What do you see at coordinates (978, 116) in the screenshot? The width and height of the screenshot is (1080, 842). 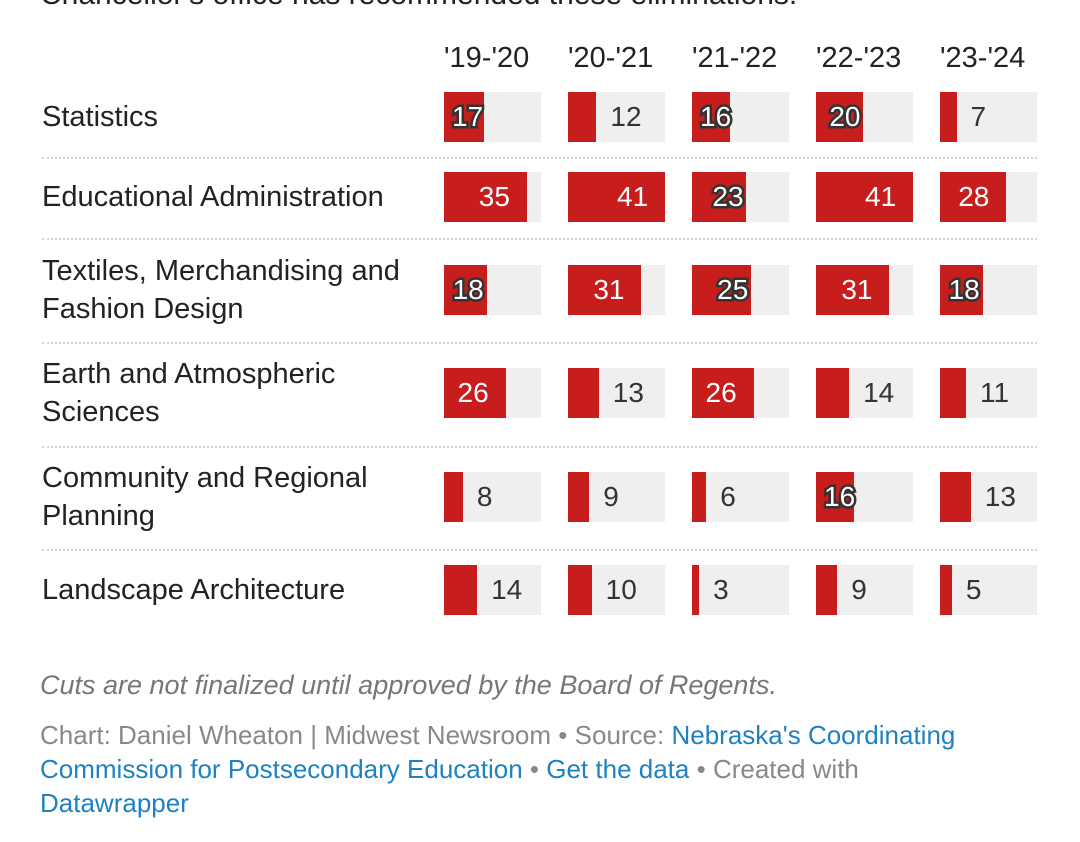 I see `value-label: 7` at bounding box center [978, 116].